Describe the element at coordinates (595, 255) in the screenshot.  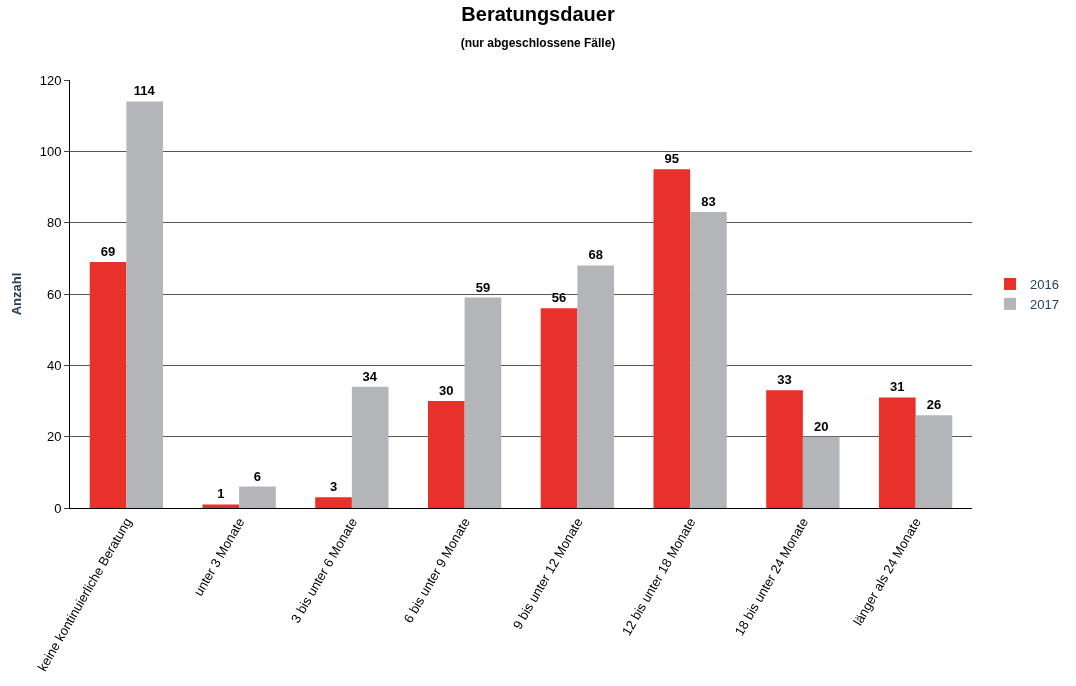
I see `data-label: 68` at that location.